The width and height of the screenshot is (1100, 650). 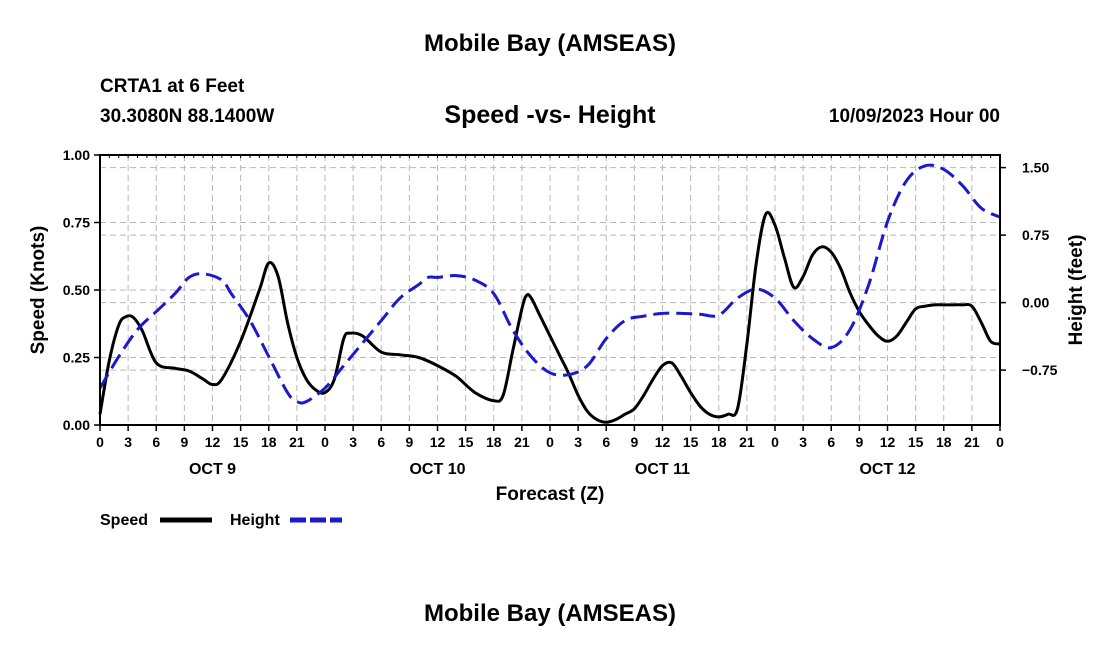 What do you see at coordinates (914, 116) in the screenshot?
I see `forecast-datetime: 10/09/2023 Hour 00` at bounding box center [914, 116].